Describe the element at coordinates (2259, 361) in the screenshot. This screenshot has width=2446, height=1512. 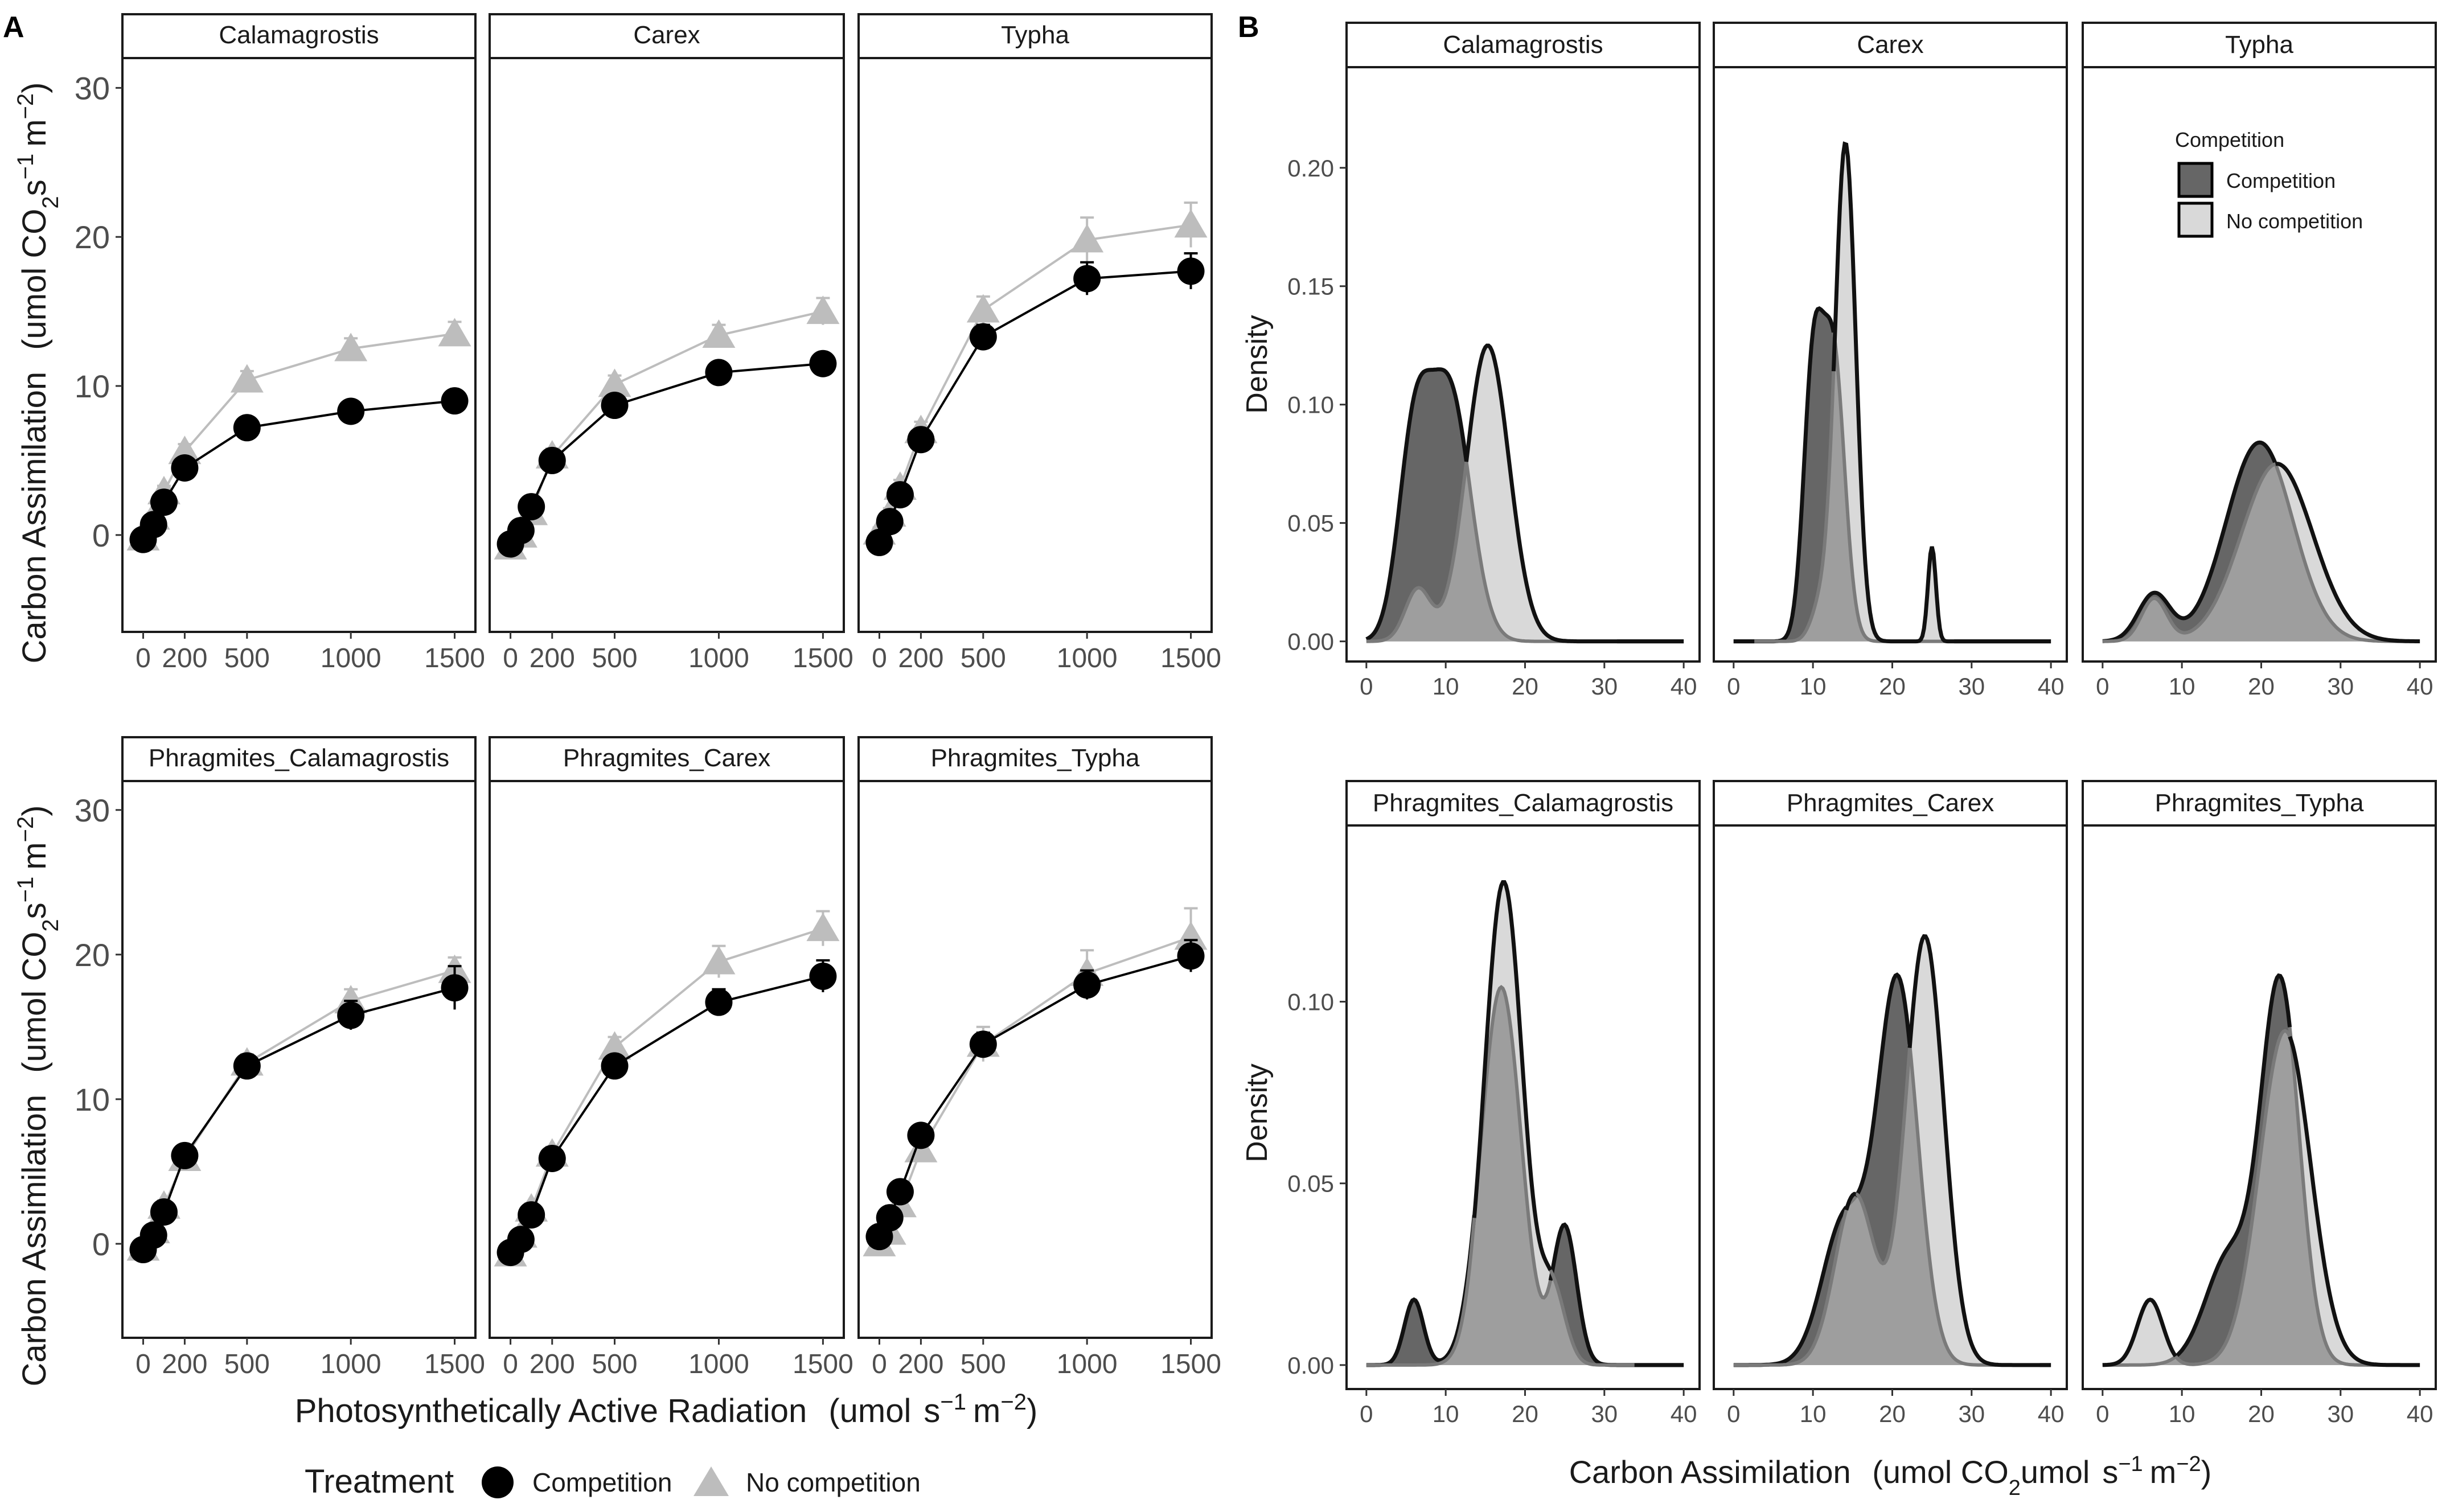
I see `density-facet-typha: Typha 0 10 20 30 40` at that location.